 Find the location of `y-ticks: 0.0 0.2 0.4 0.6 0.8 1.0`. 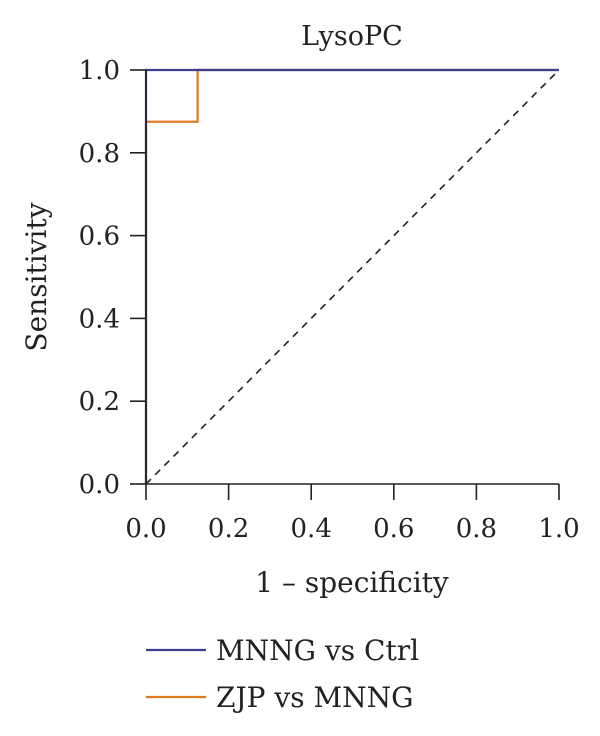

y-ticks: 0.0 0.2 0.4 0.6 0.8 1.0 is located at coordinates (112, 278).